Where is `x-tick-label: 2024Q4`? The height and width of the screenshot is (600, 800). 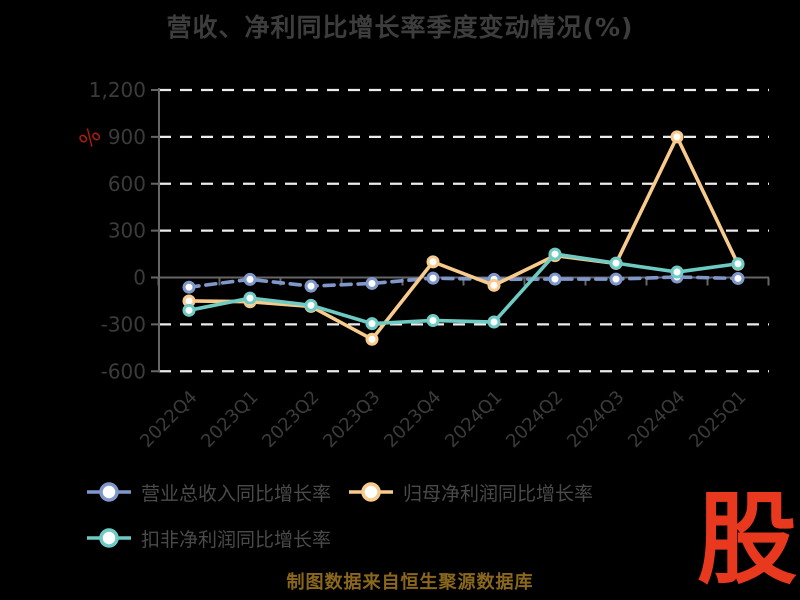
x-tick-label: 2024Q4 is located at coordinates (656, 419).